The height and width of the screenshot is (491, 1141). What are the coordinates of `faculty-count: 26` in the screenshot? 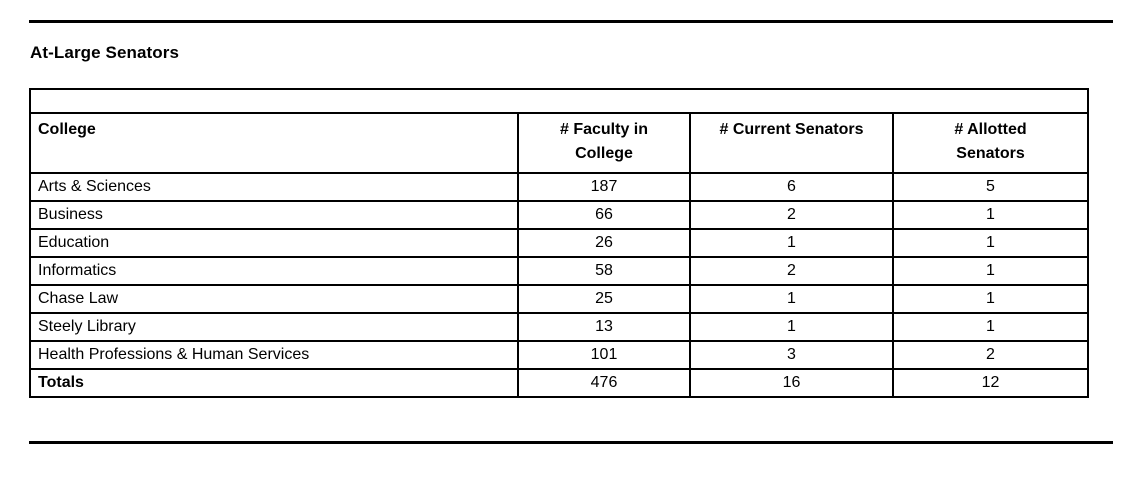 It's located at (604, 243).